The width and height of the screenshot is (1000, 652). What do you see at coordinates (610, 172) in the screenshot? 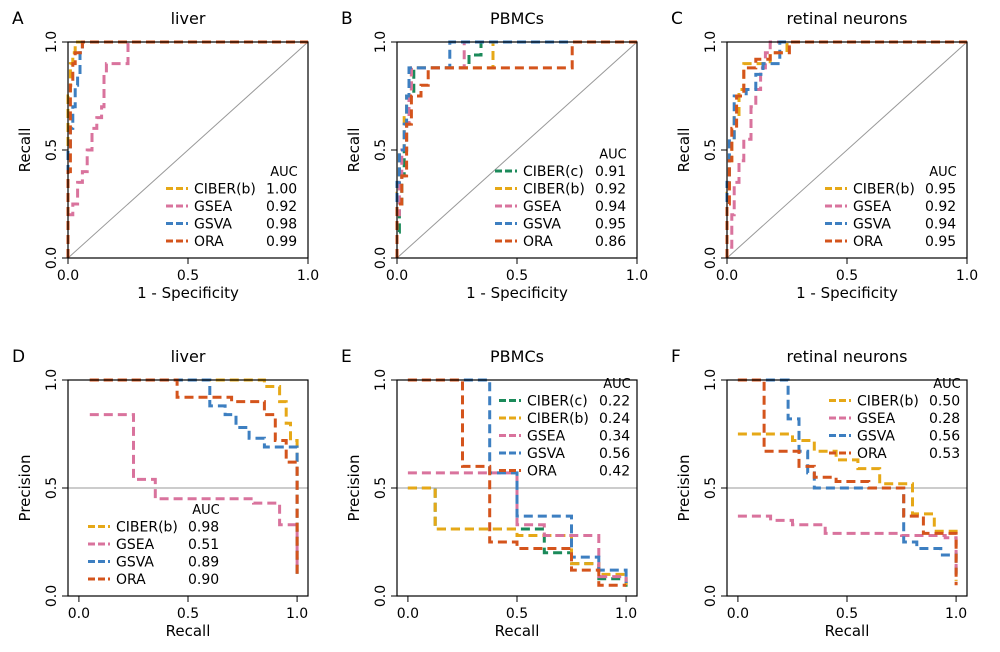
I see `legend-auc: 0.91` at bounding box center [610, 172].